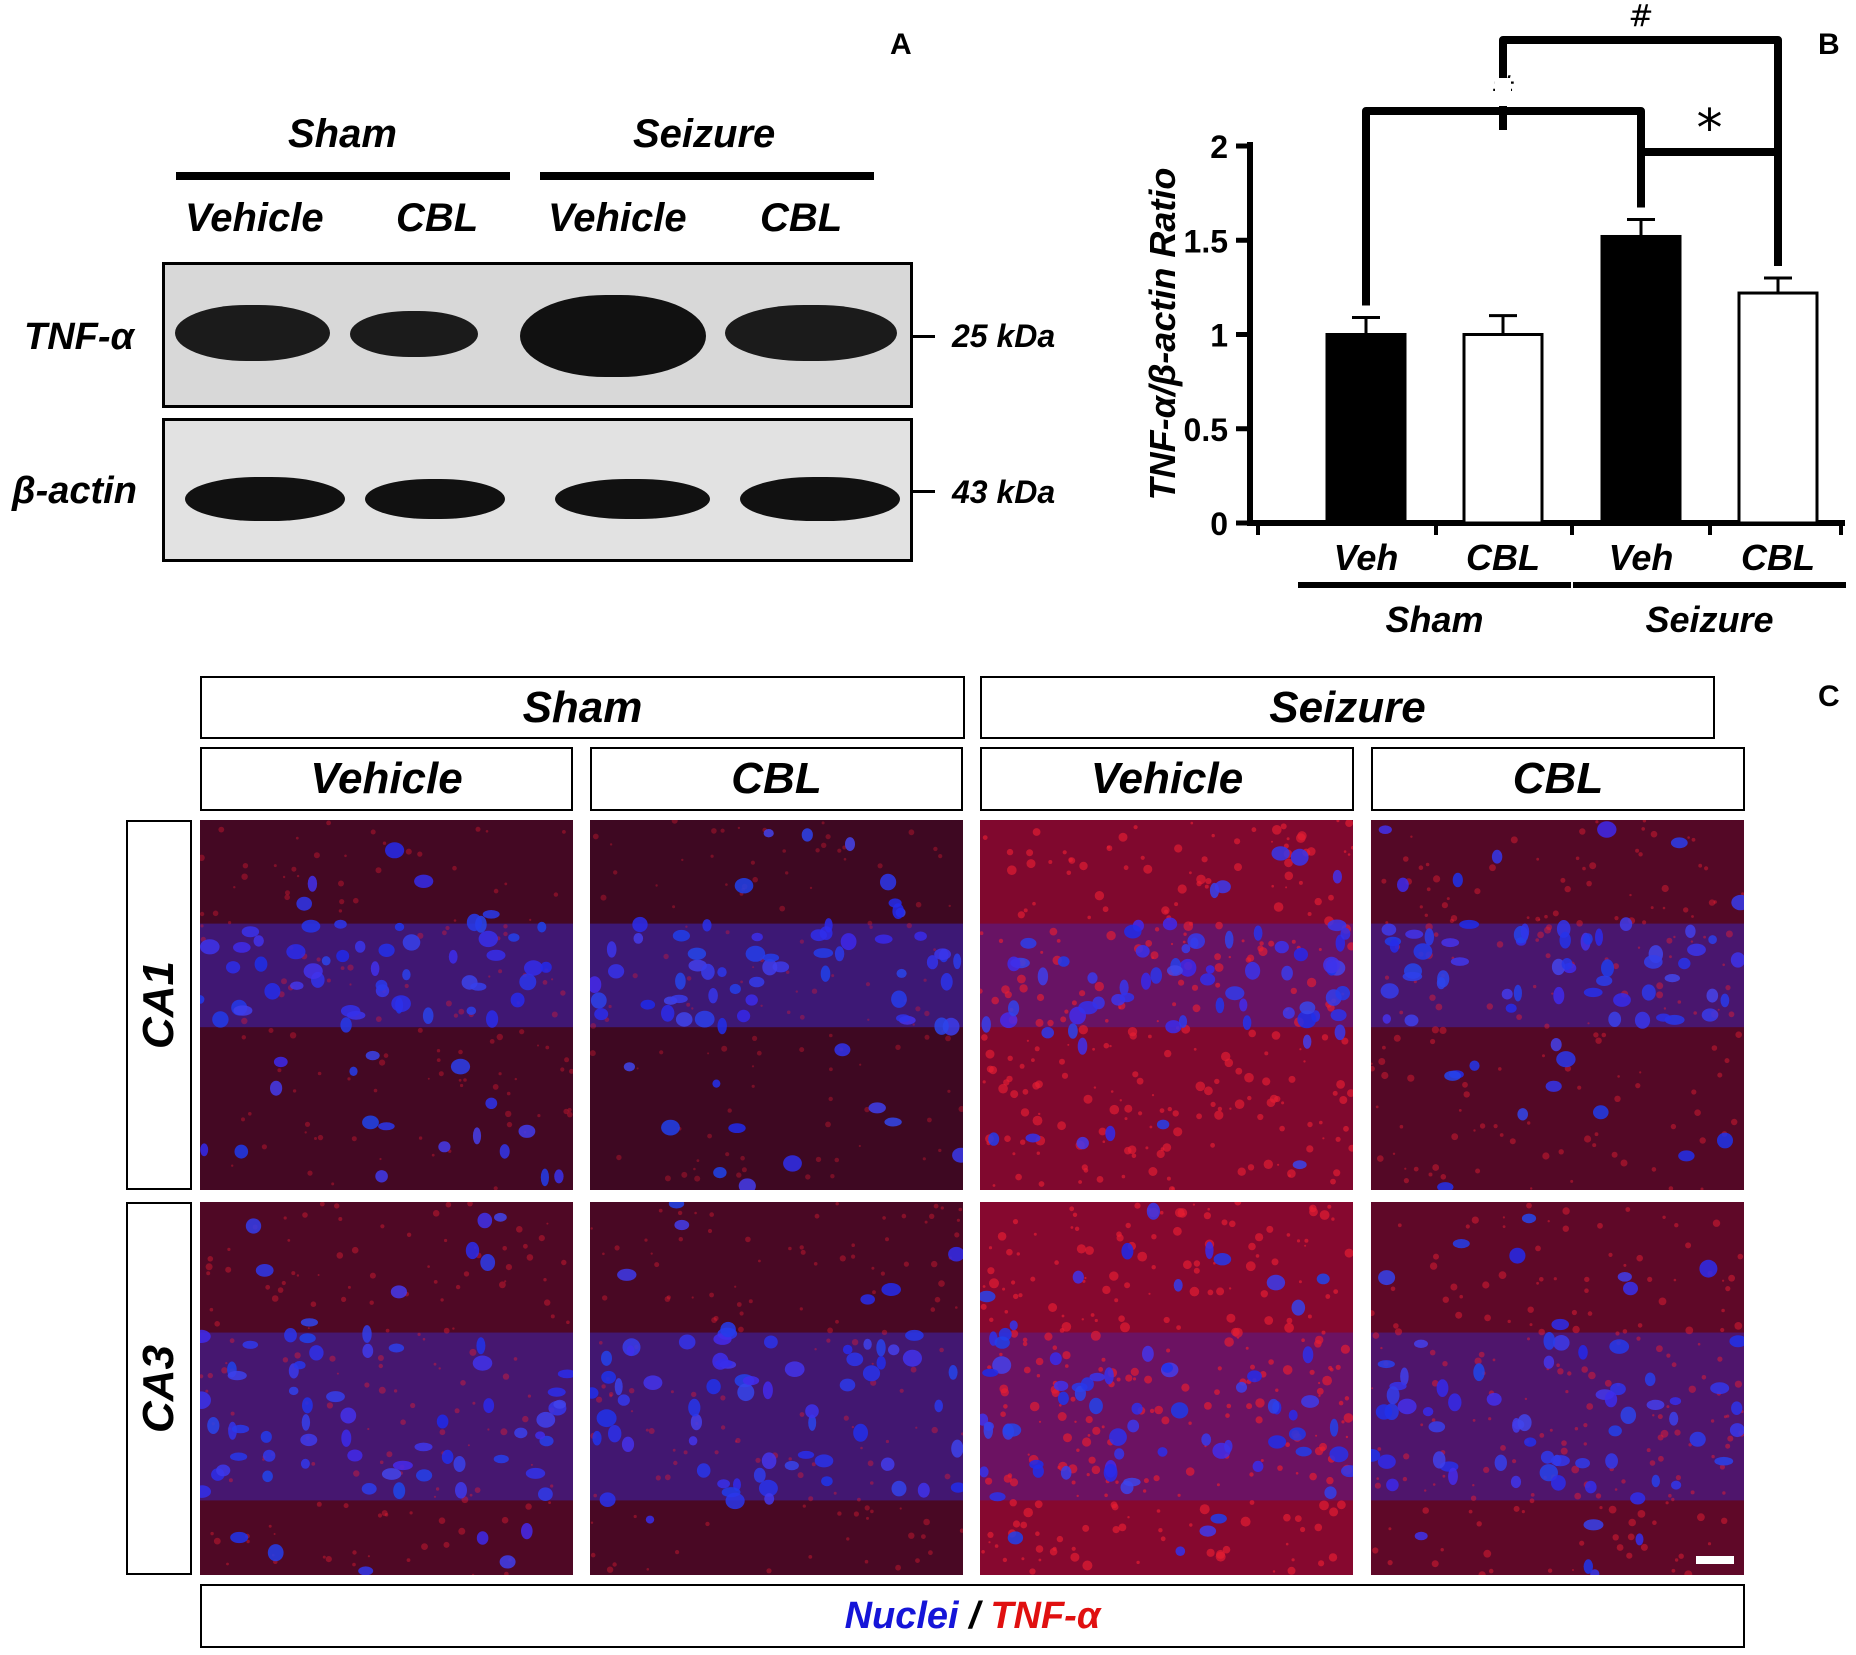  Describe the element at coordinates (1640, 17) in the screenshot. I see `significance-symbol-1: #` at that location.